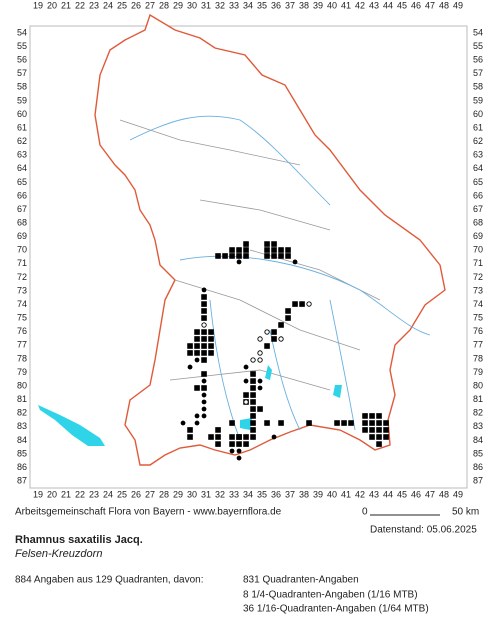 The height and width of the screenshot is (620, 500). I want to click on row-label: 82, so click(22, 413).